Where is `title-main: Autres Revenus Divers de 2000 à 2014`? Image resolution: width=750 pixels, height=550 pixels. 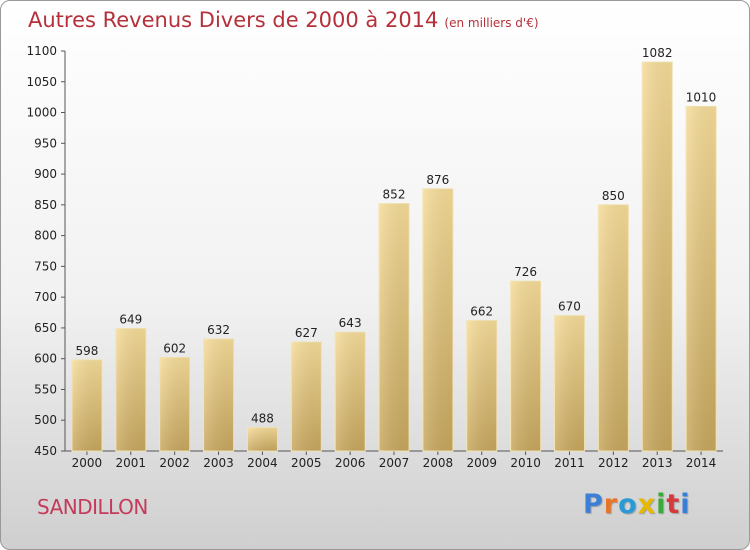 title-main: Autres Revenus Divers de 2000 à 2014 is located at coordinates (233, 20).